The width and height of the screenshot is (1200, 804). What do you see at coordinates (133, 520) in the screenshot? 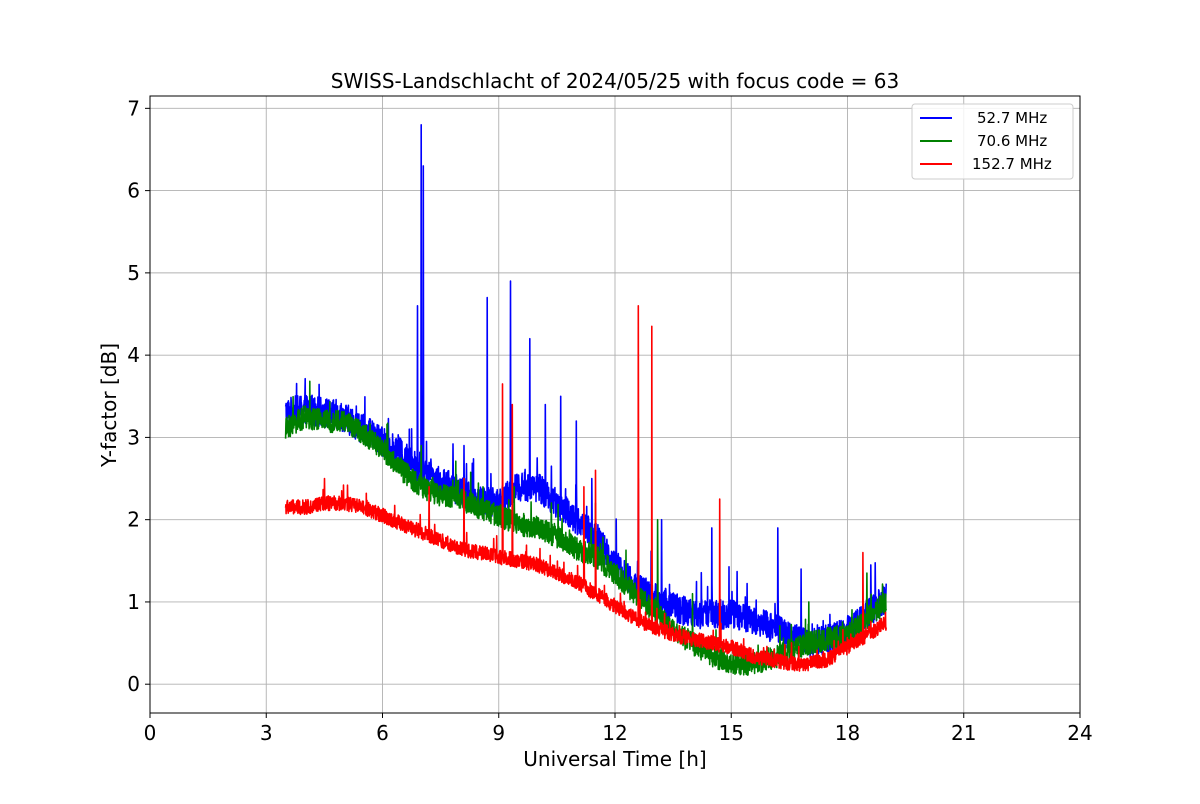
I see `y-tick-label: 2` at bounding box center [133, 520].